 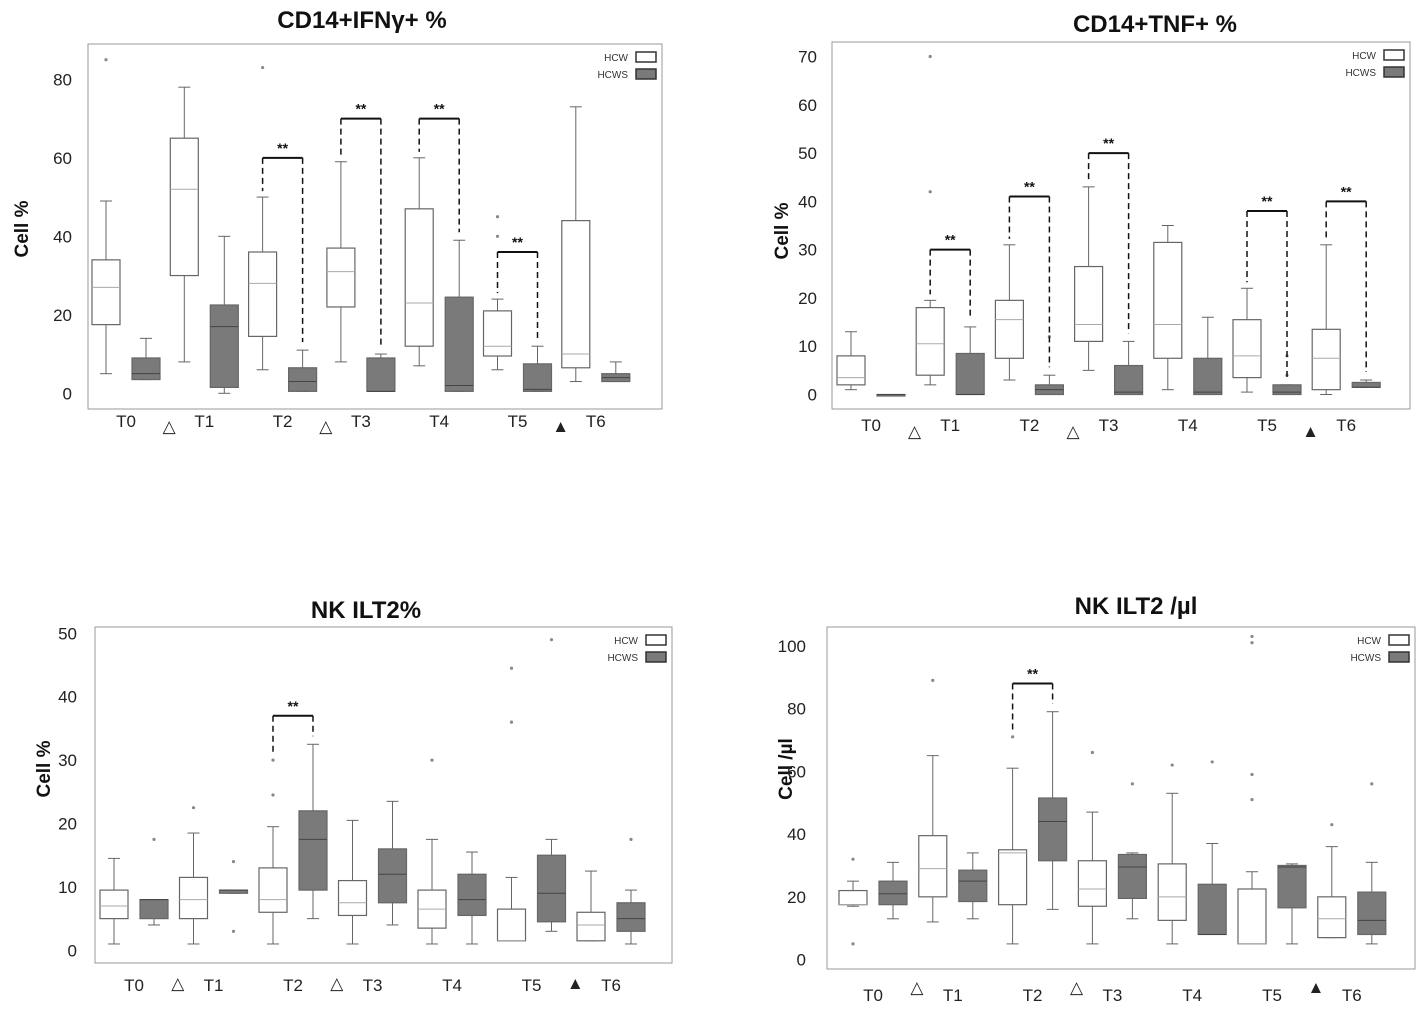 What do you see at coordinates (1109, 425) in the screenshot?
I see `x-tick-label: T3` at bounding box center [1109, 425].